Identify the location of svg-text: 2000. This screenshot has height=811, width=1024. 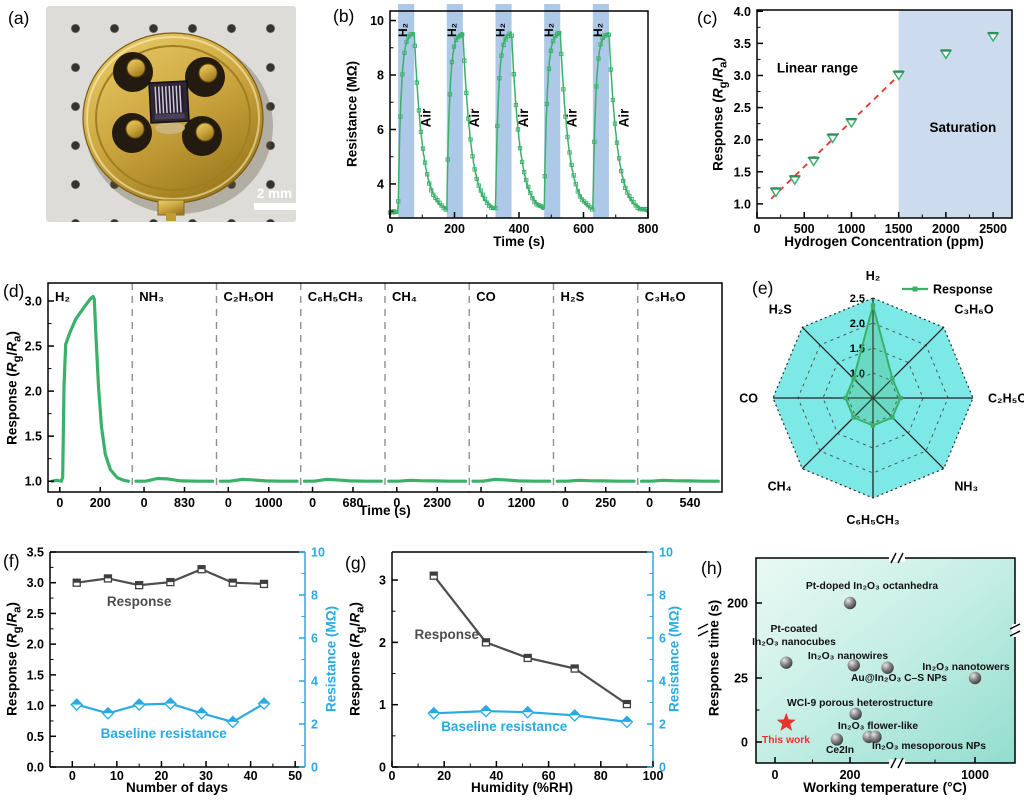
(946, 229).